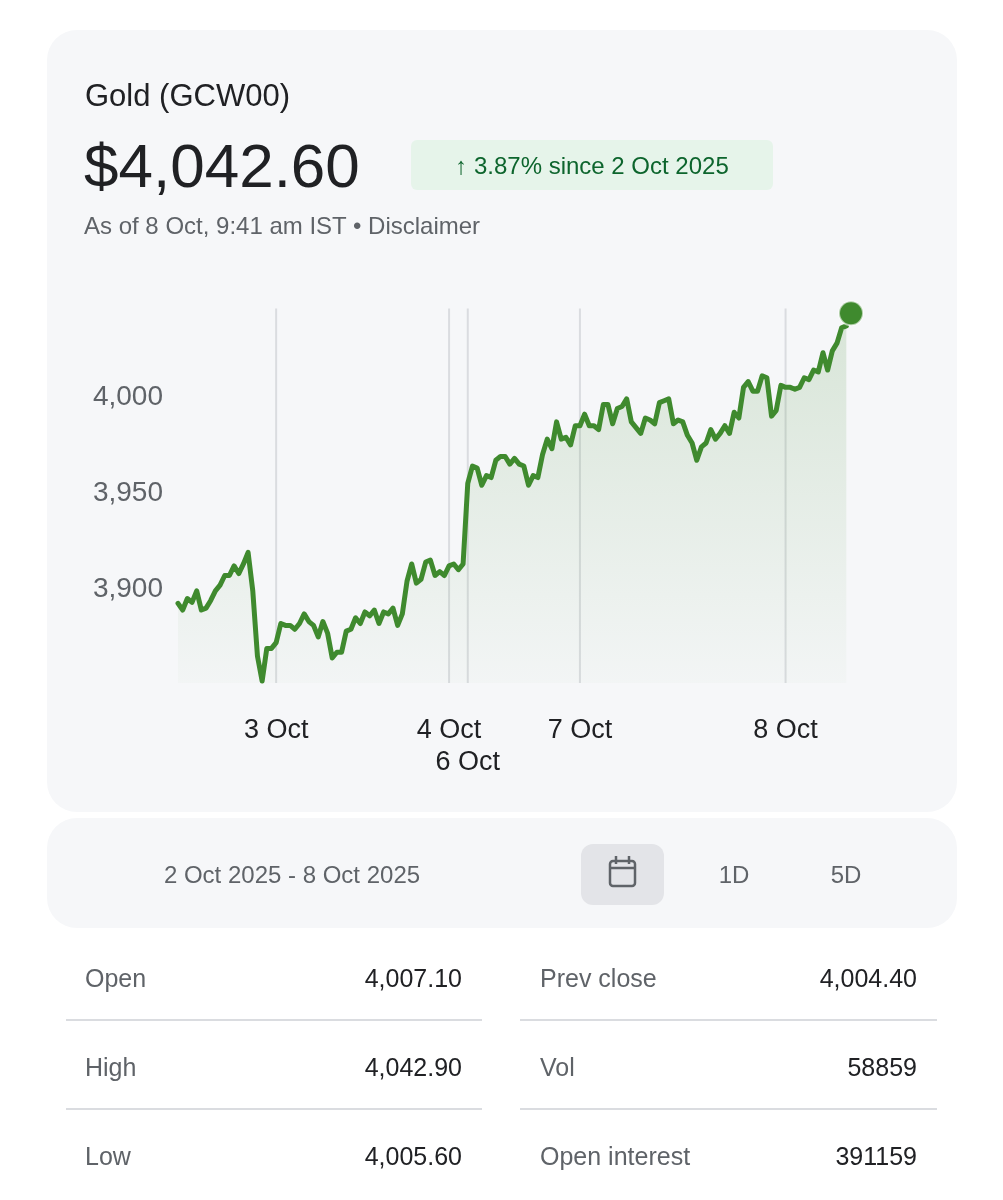 The image size is (1003, 1200). I want to click on x-tick-label: 3 Oct, so click(276, 729).